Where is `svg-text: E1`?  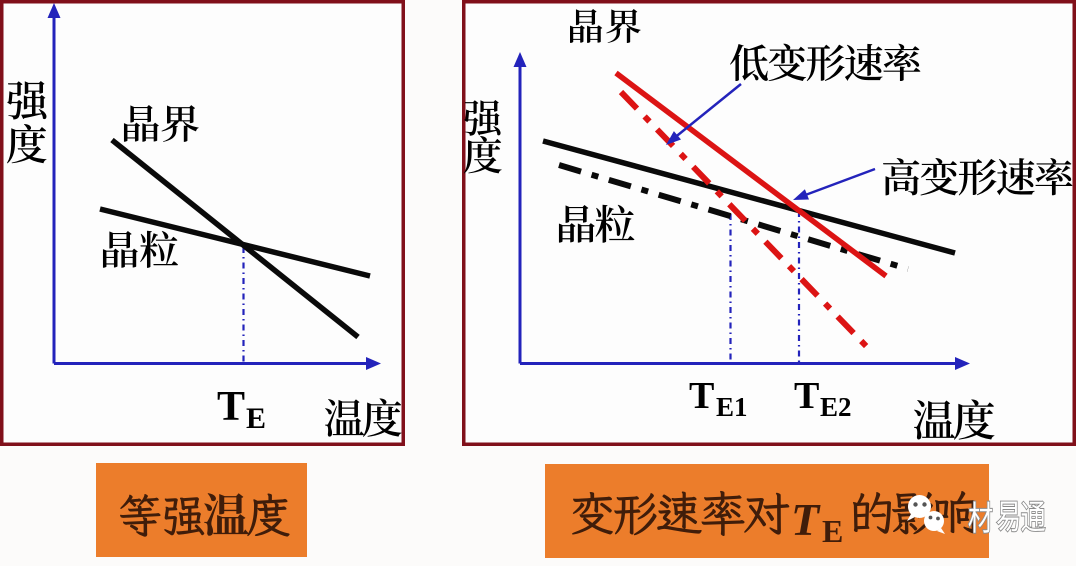
svg-text: E1 is located at coordinates (732, 407).